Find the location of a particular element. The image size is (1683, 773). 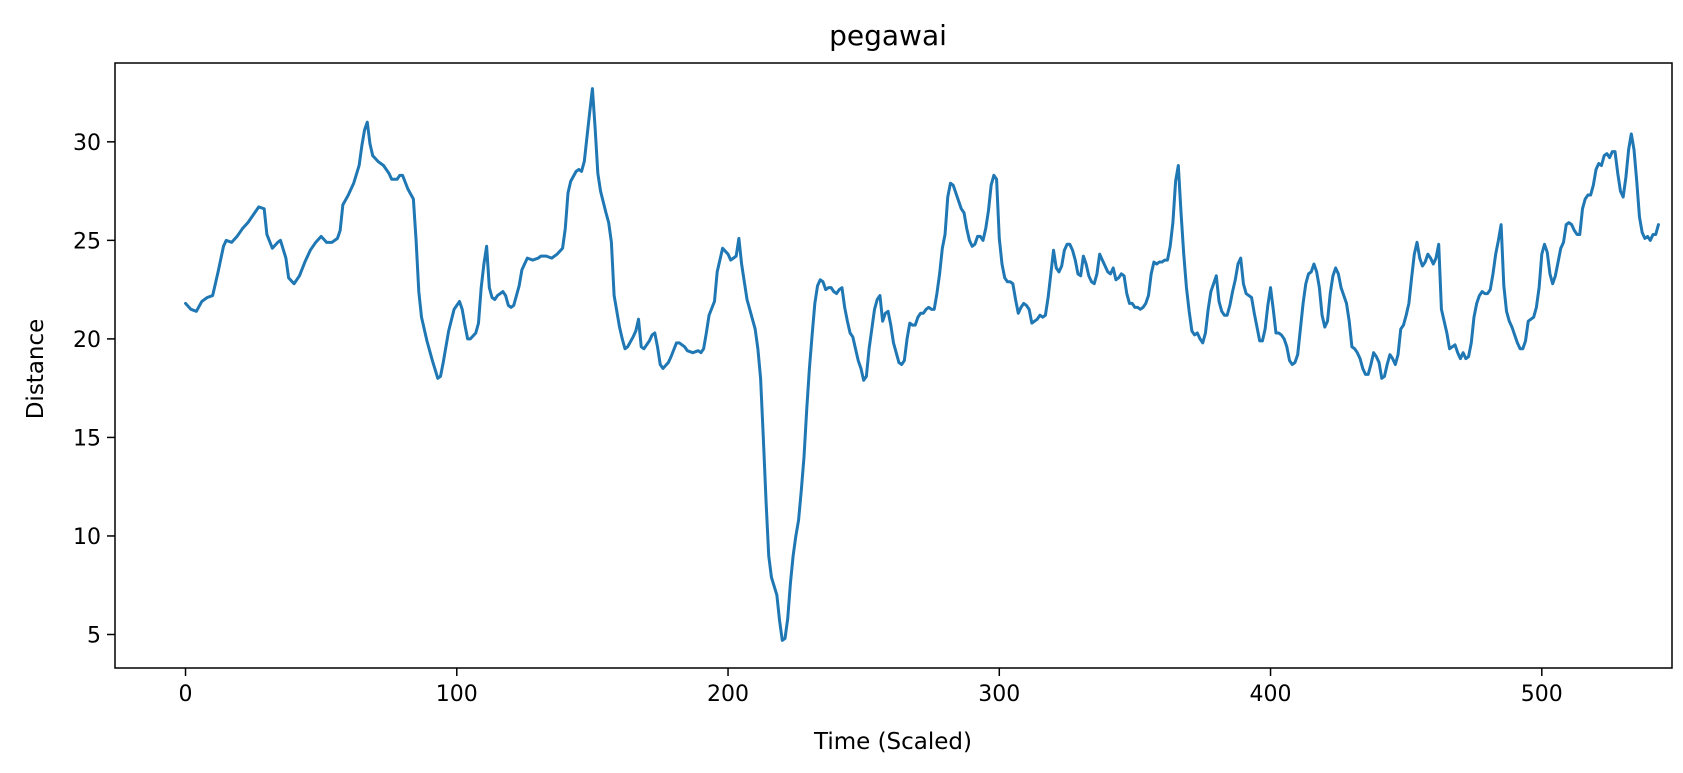

y-axis-label: Distance is located at coordinates (36, 369).